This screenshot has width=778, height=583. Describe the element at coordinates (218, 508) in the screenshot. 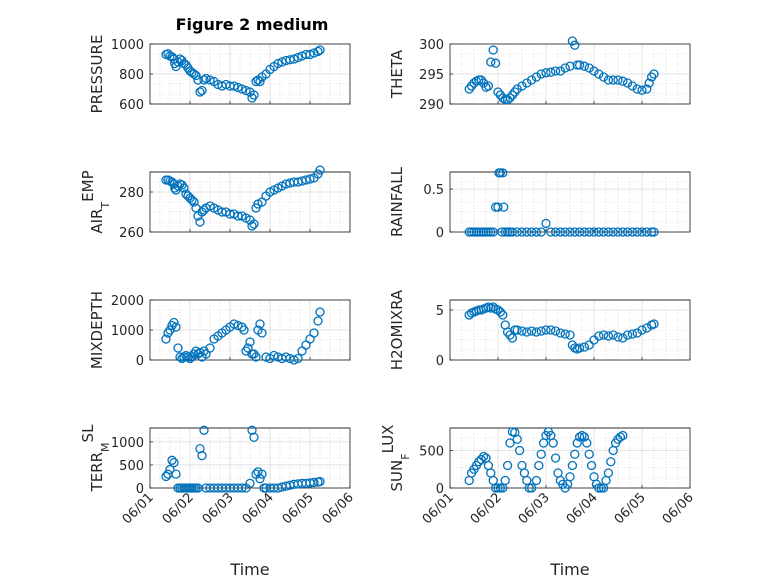

I see `x-tick-label: 06/03` at that location.